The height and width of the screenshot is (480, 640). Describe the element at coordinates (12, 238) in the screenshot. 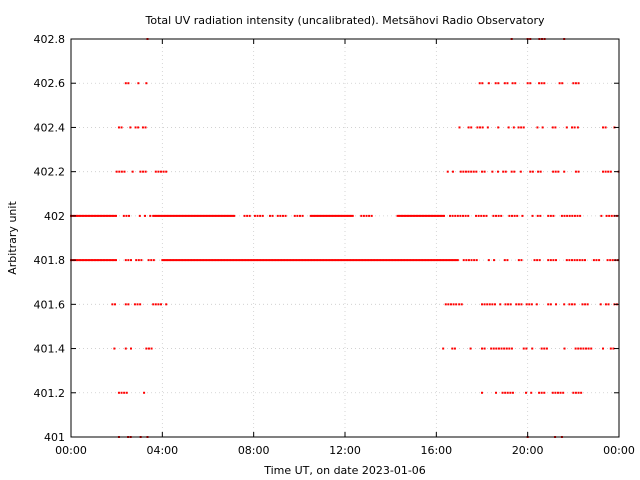

I see `y-axis-label: Arbitrary unit` at that location.